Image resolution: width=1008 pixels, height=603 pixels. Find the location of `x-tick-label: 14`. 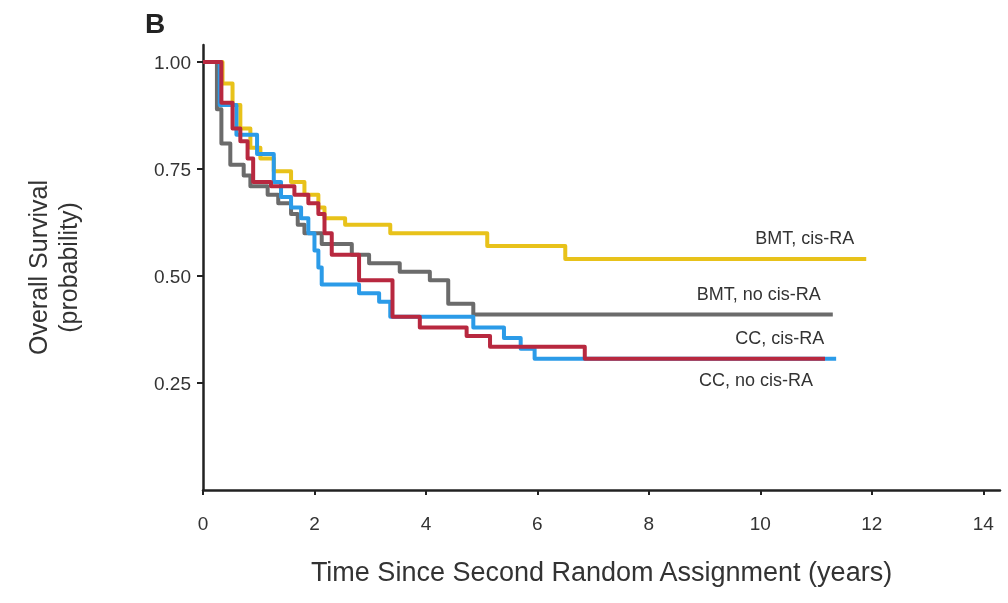

x-tick-label: 14 is located at coordinates (983, 523).